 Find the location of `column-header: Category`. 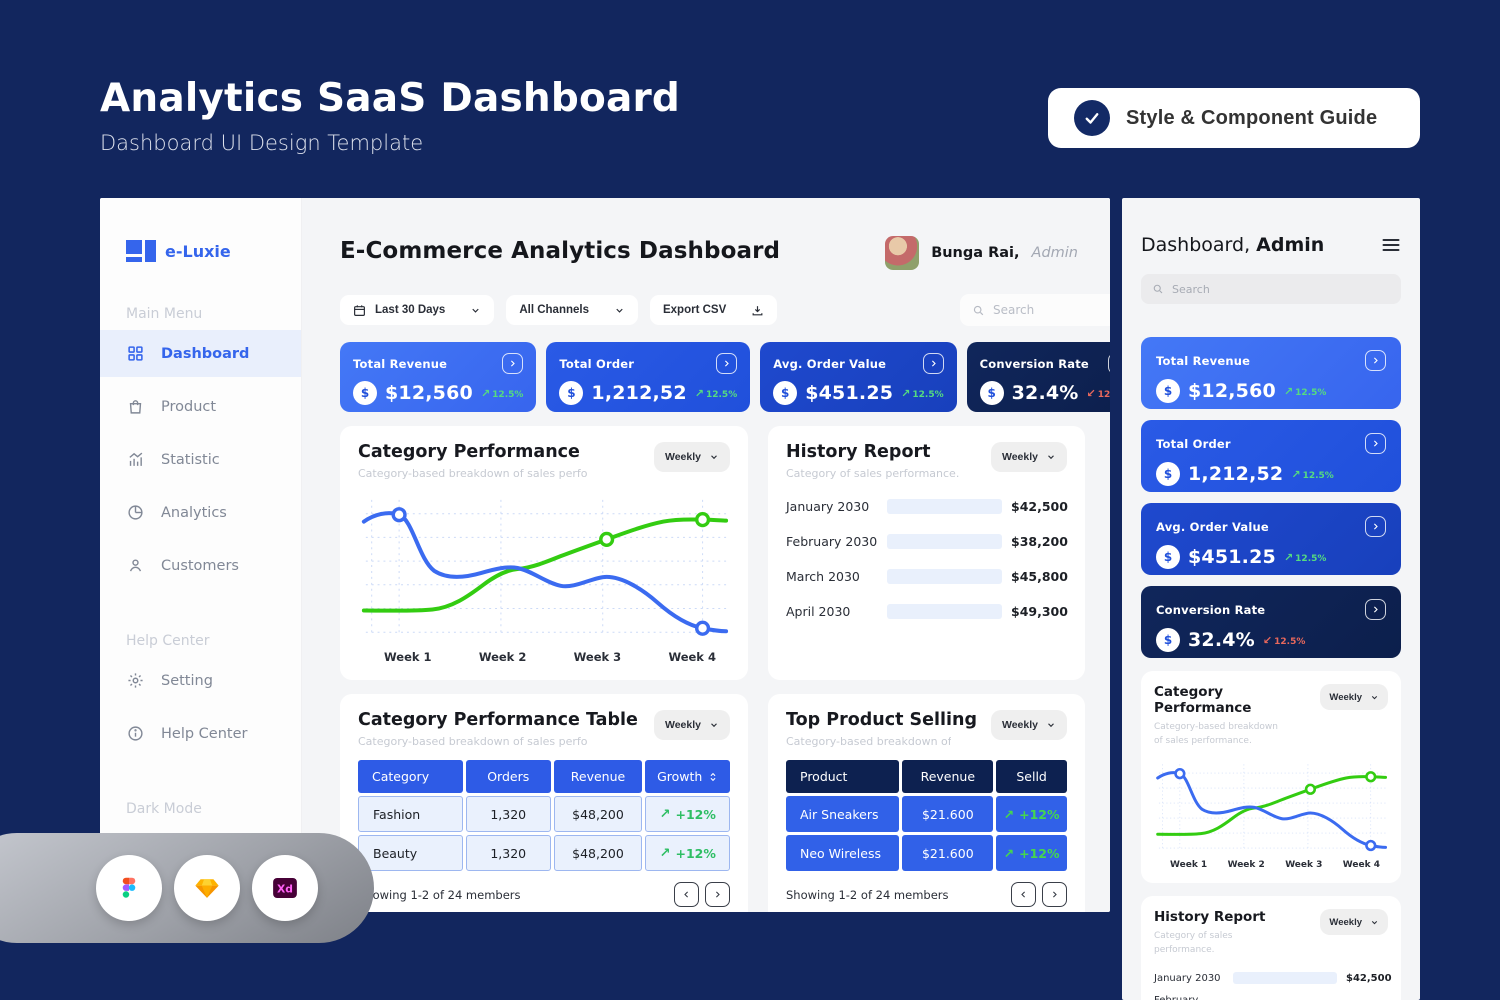

column-header: Category is located at coordinates (410, 776).